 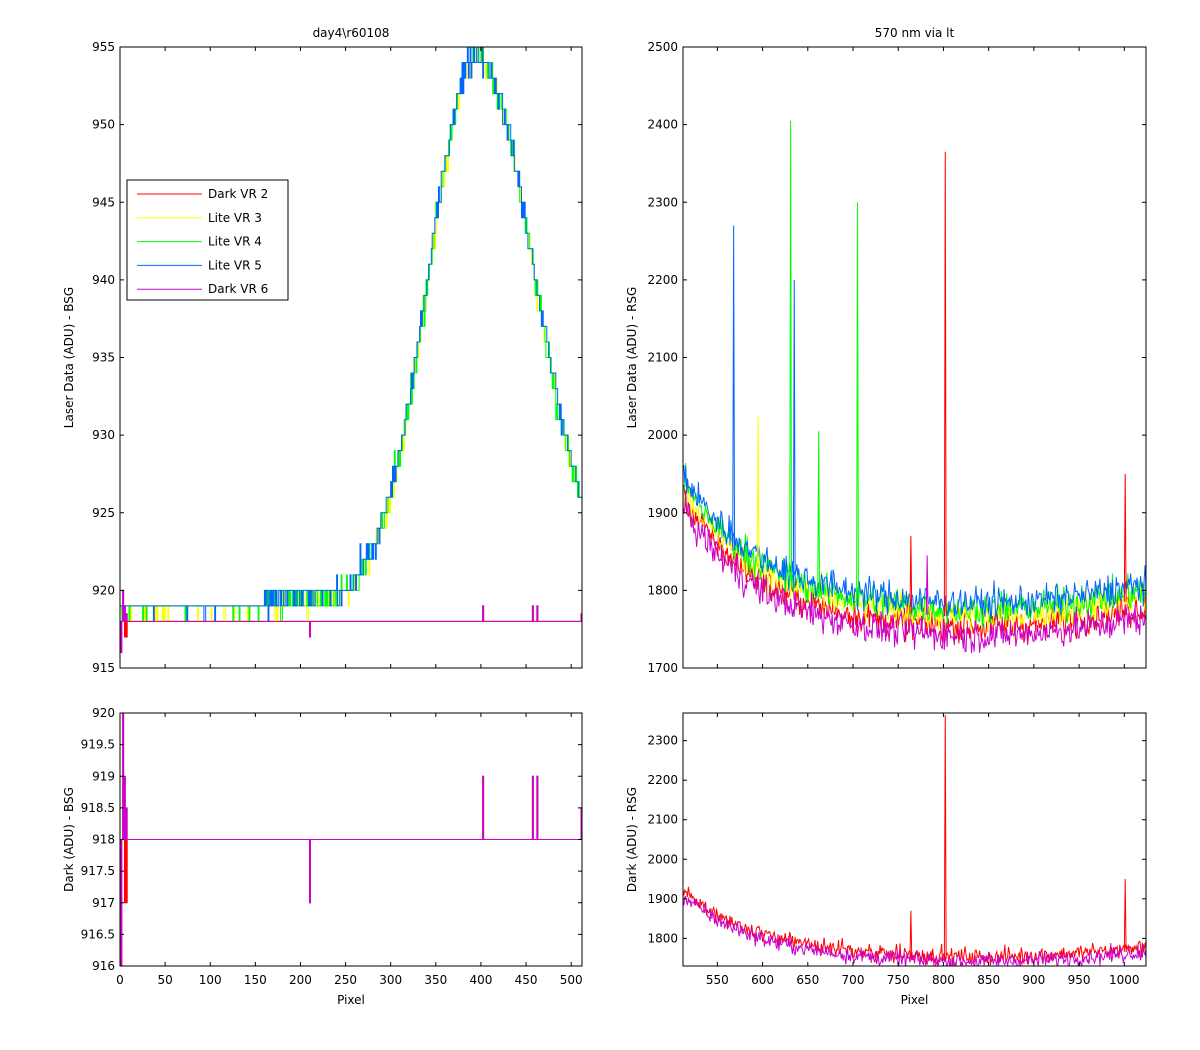 I want to click on y-axis-label: Laser Data (ADU) - BSG, so click(x=69, y=357).